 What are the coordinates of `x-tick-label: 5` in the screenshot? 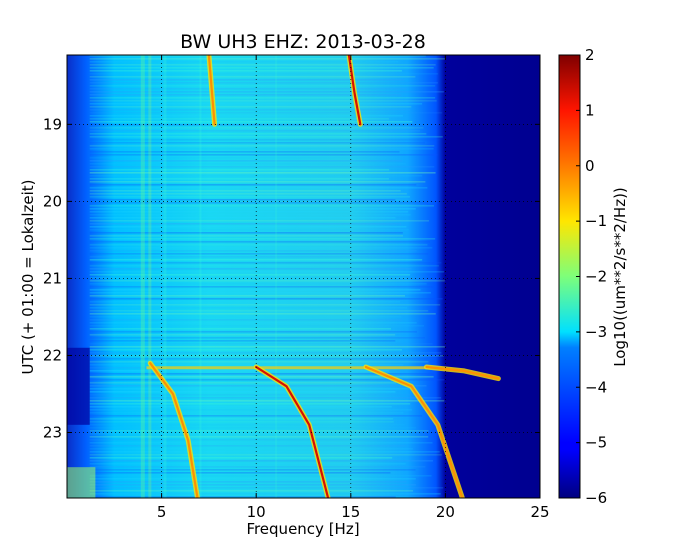 It's located at (162, 512).